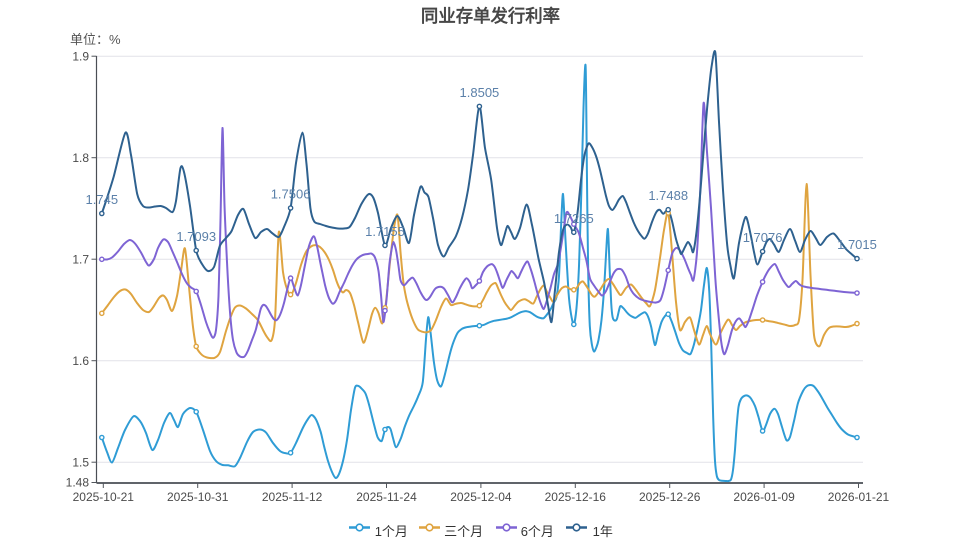 The width and height of the screenshot is (959, 545). What do you see at coordinates (857, 244) in the screenshot?
I see `svg-text: 1.7015` at bounding box center [857, 244].